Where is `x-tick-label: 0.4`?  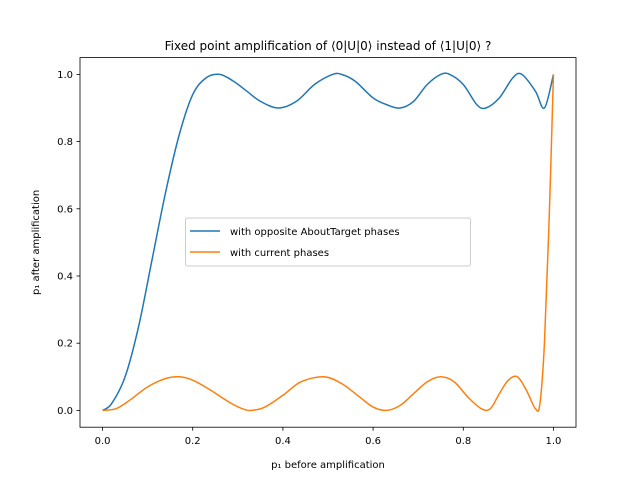
x-tick-label: 0.4 is located at coordinates (283, 441).